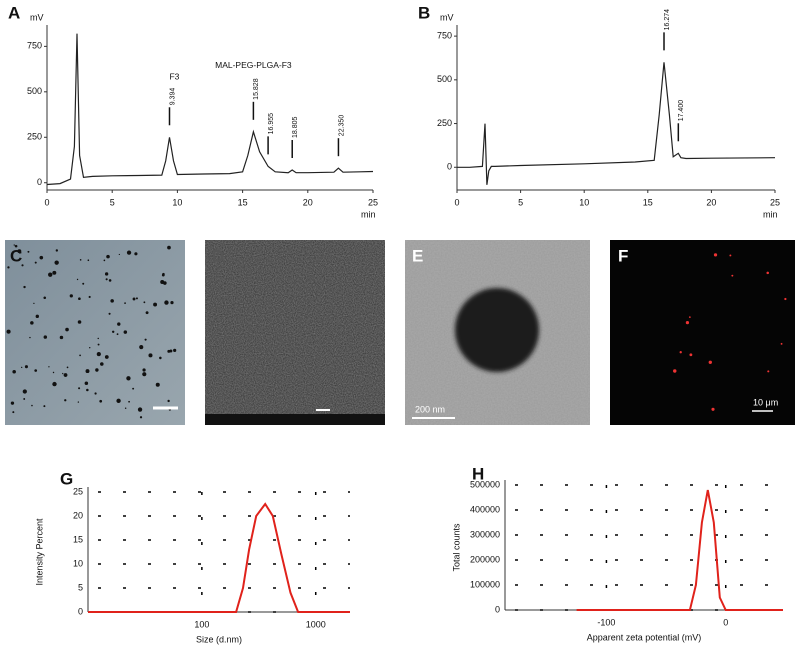 Image resolution: width=801 pixels, height=648 pixels. I want to click on y-tick-label: 10, so click(78, 563).